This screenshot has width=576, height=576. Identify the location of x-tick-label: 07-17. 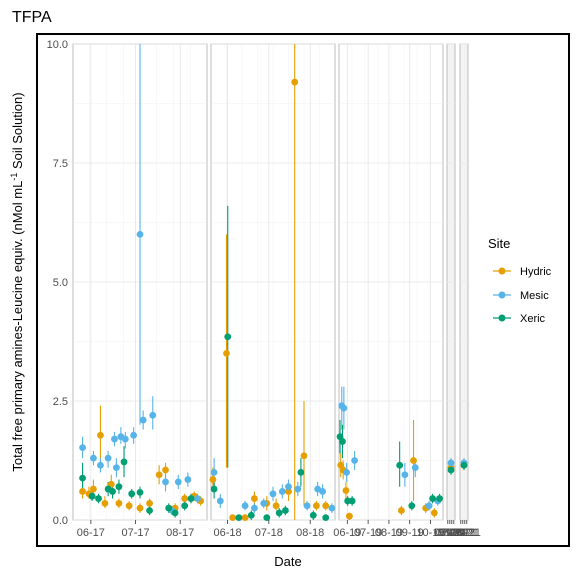
(135, 533).